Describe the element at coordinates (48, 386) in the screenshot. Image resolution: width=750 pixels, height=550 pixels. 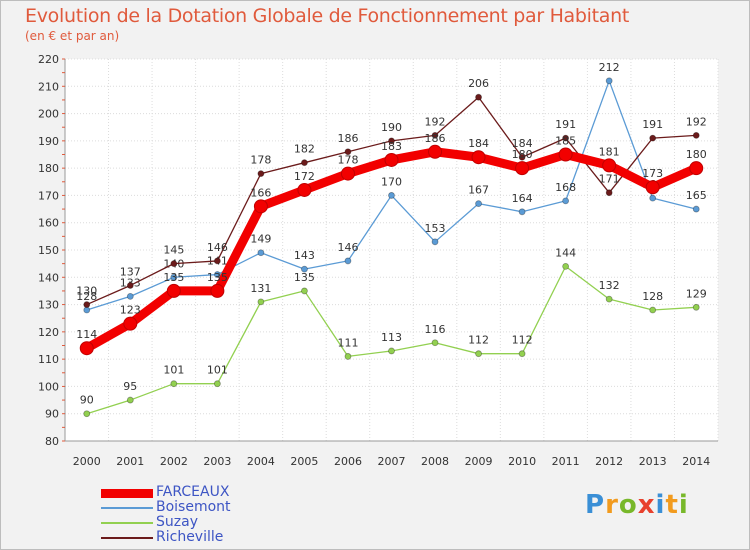
I see `y-tick-label: 100` at that location.